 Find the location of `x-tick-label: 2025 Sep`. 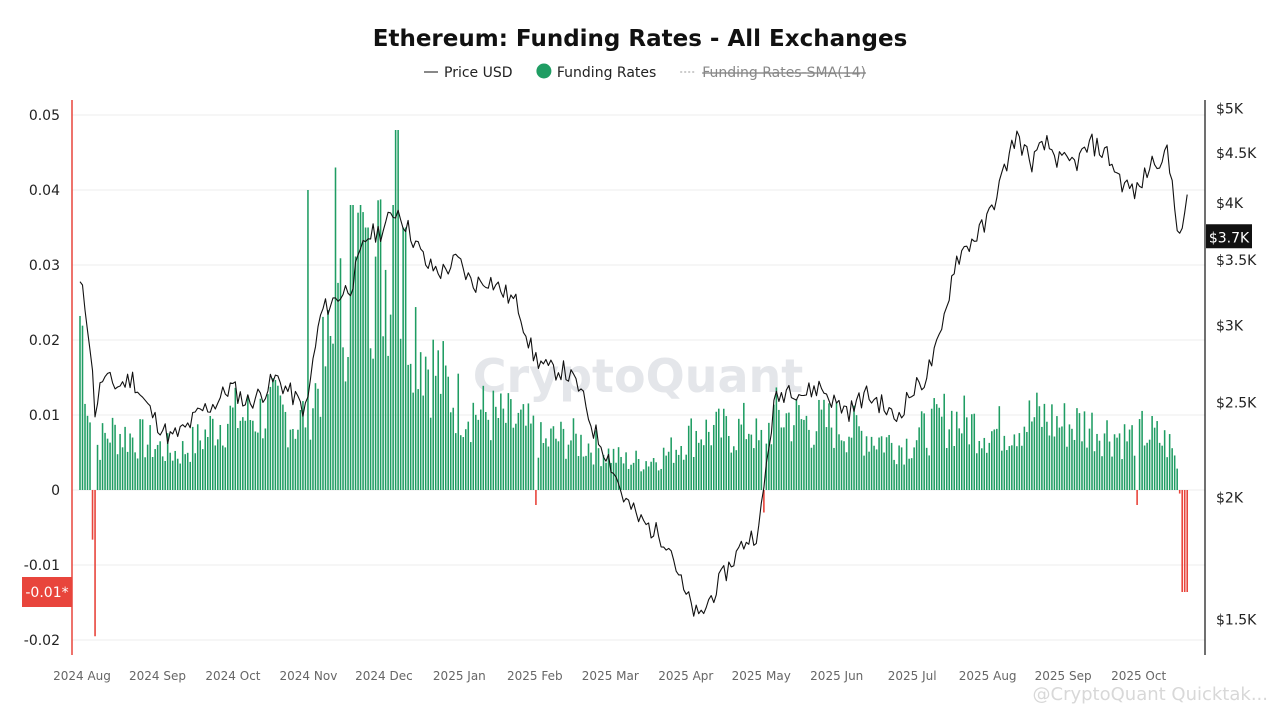

x-tick-label: 2025 Sep is located at coordinates (1063, 676).